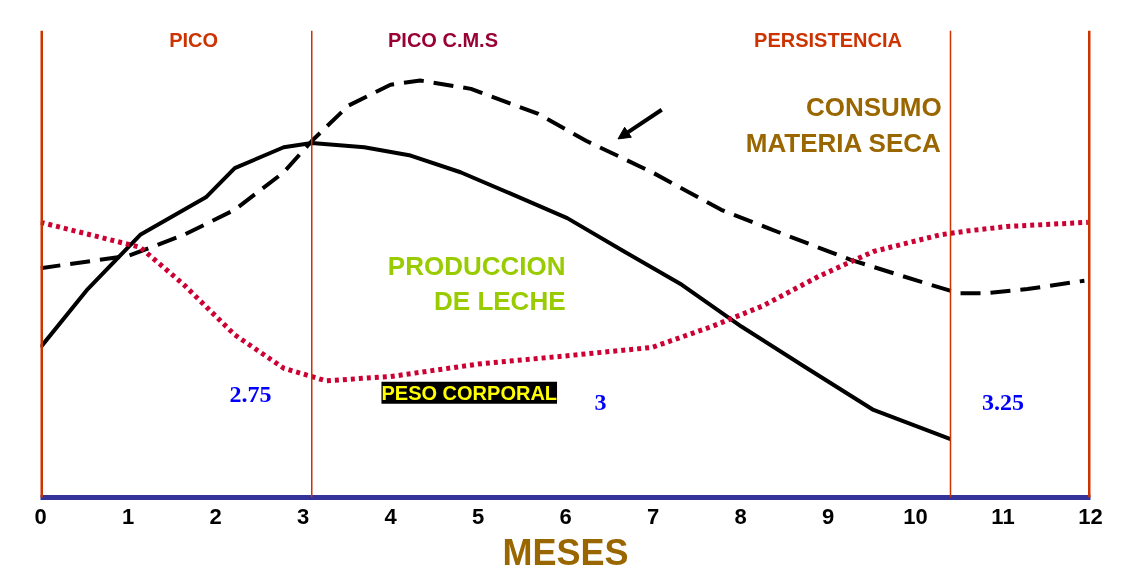  Describe the element at coordinates (391, 516) in the screenshot. I see `x-tick-label: 4` at that location.